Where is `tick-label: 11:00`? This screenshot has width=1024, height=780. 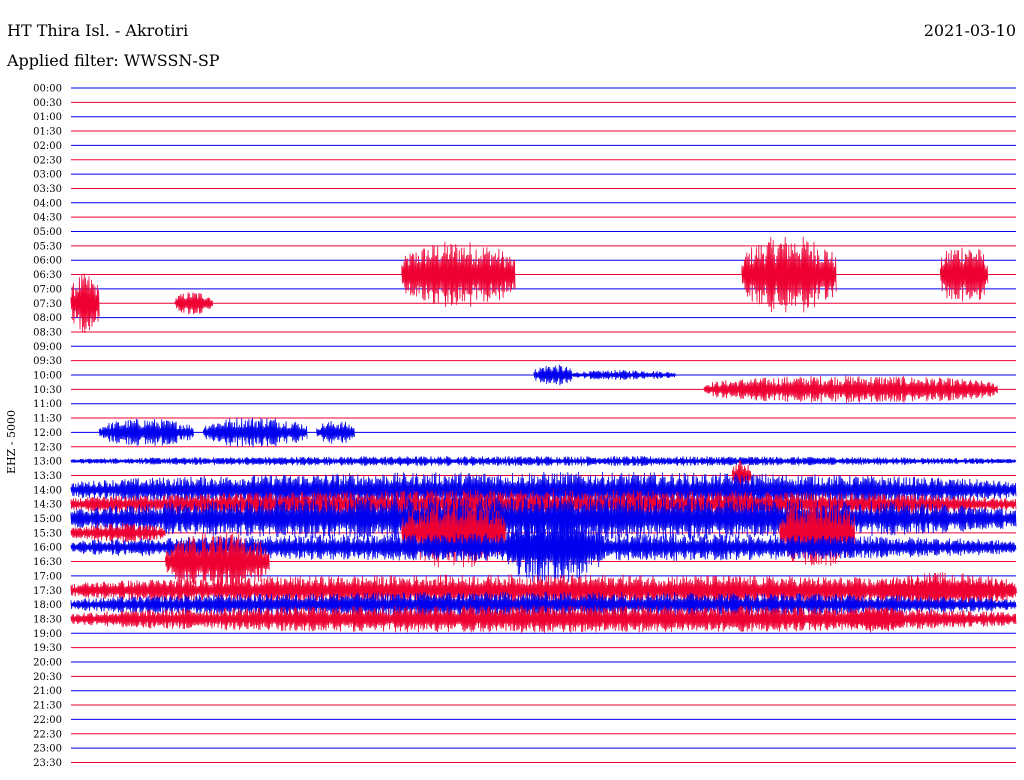
tick-label: 11:00 is located at coordinates (47, 404).